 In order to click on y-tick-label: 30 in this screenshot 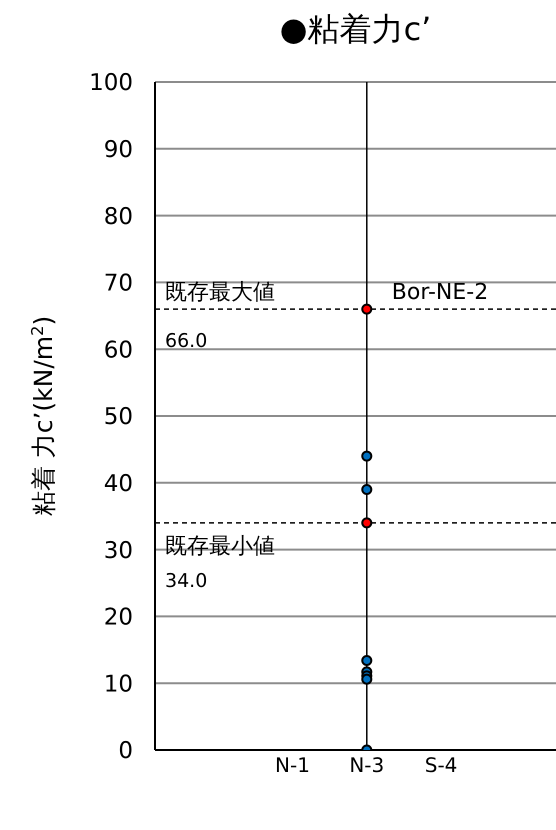, I will do `click(118, 551)`.